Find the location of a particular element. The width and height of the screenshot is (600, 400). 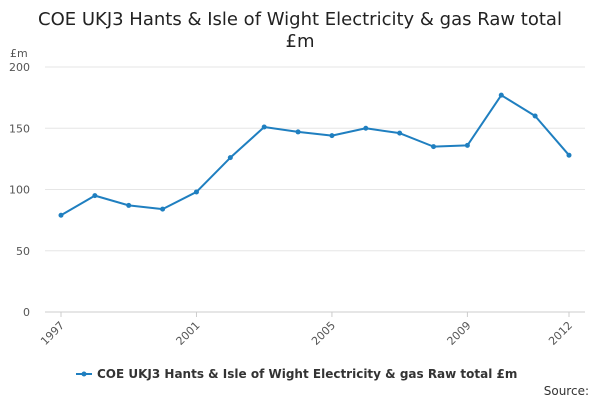

data-point-1999 is located at coordinates (129, 205).